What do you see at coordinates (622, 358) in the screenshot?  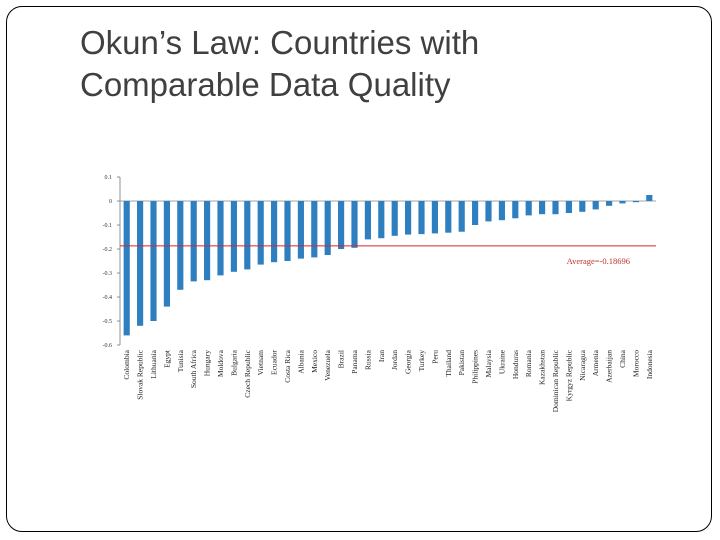 I see `x-category-label: China` at bounding box center [622, 358].